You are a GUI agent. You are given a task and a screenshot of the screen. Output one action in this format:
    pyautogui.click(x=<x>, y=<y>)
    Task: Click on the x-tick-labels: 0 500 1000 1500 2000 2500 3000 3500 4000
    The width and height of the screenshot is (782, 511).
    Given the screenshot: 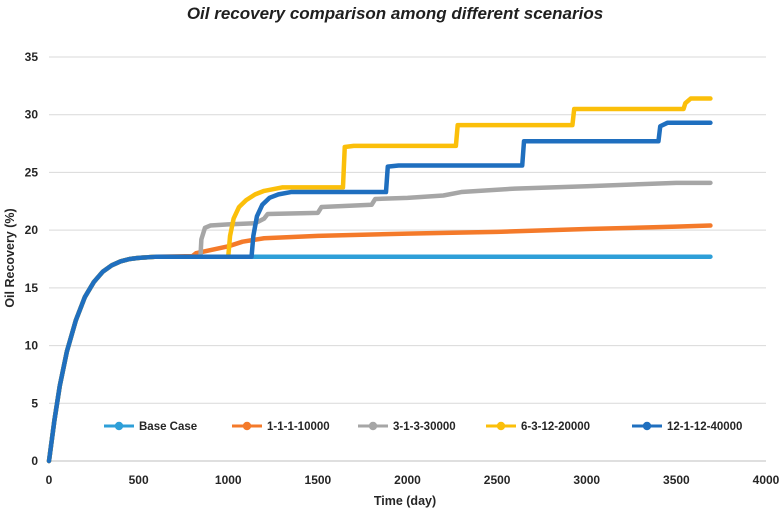 What is the action you would take?
    pyautogui.click(x=413, y=480)
    